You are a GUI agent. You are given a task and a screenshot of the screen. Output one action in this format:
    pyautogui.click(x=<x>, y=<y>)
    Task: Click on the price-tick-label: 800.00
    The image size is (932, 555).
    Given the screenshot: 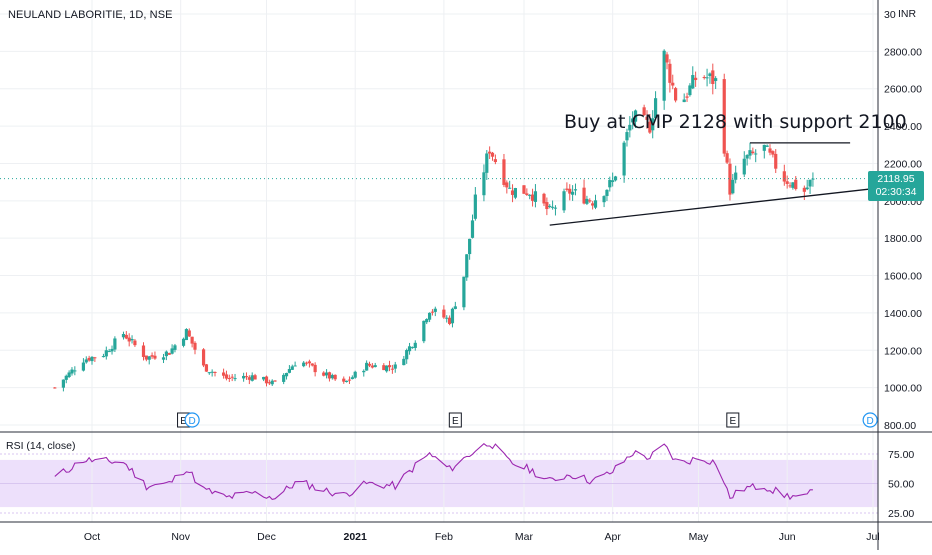 What is the action you would take?
    pyautogui.click(x=900, y=426)
    